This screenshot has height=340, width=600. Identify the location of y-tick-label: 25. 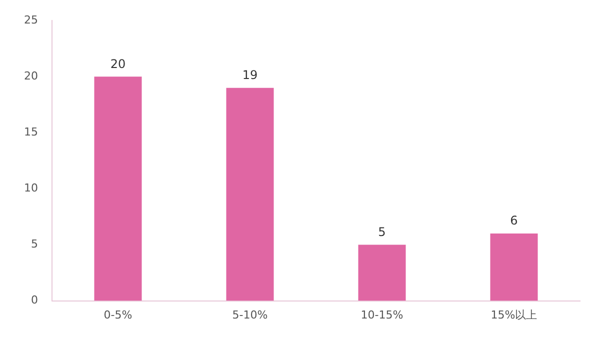
(31, 19).